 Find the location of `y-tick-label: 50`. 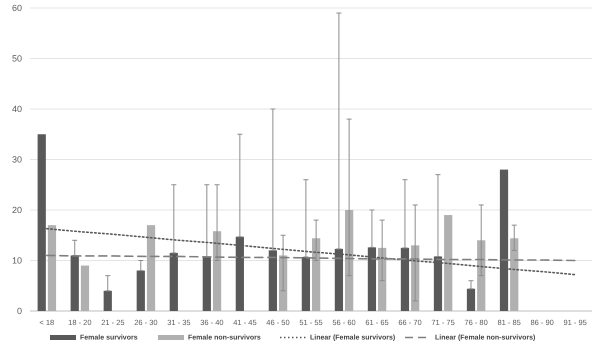

y-tick-label: 50 is located at coordinates (17, 59).